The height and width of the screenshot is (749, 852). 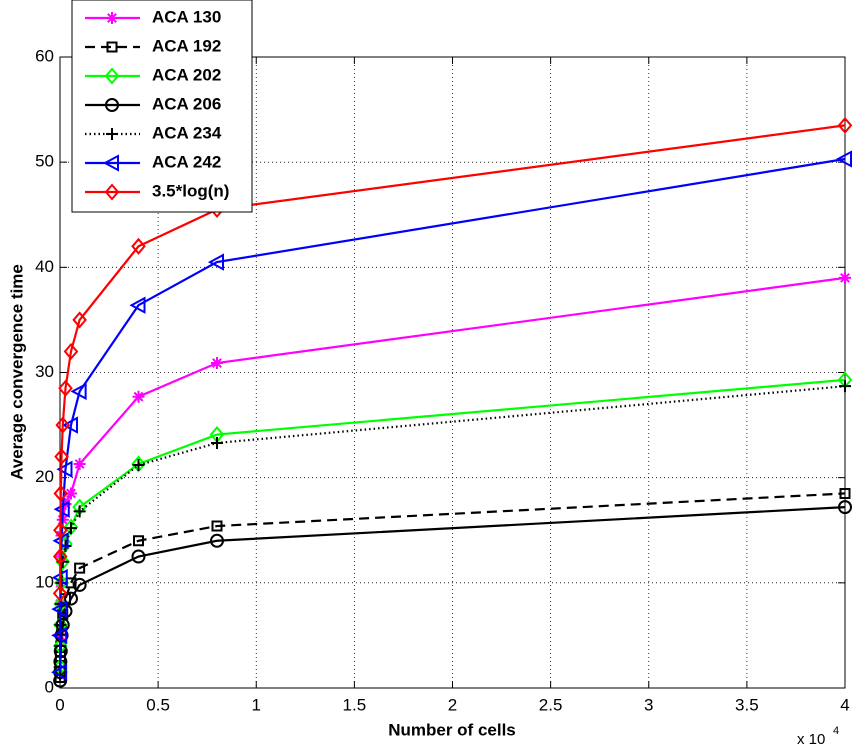 I want to click on y-tick-label: 10, so click(x=44, y=581).